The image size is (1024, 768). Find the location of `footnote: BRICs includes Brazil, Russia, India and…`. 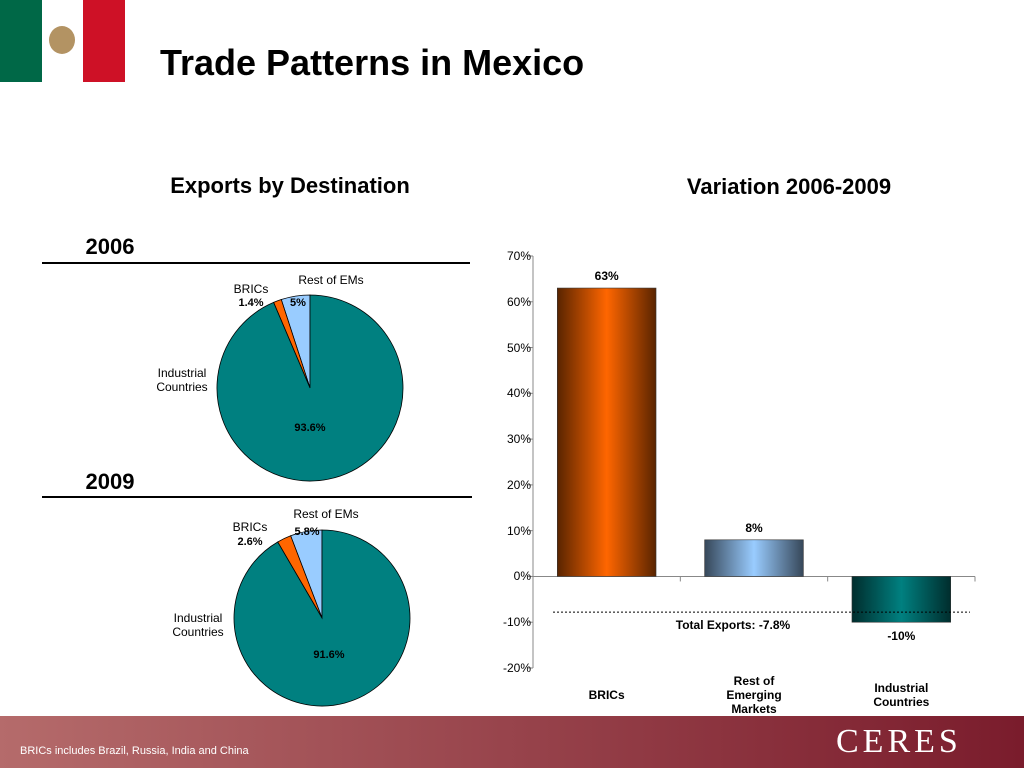

footnote: BRICs includes Brazil, Russia, India and… is located at coordinates (134, 751).